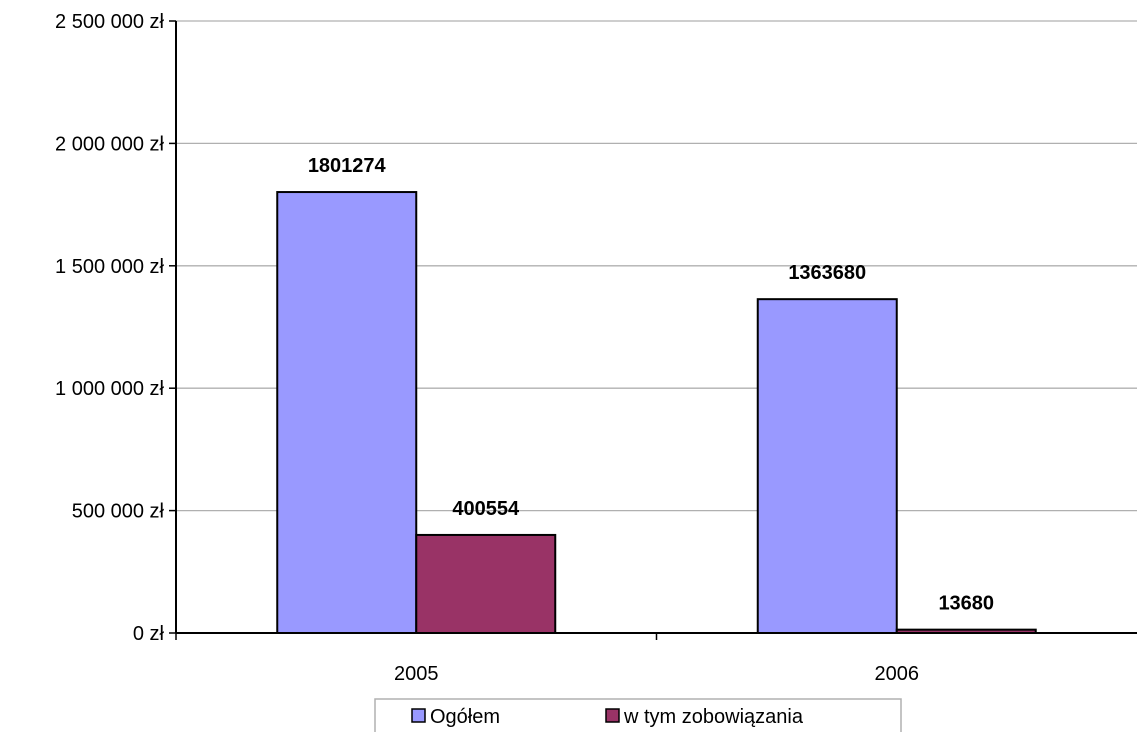 This screenshot has width=1137, height=737. What do you see at coordinates (110, 267) in the screenshot?
I see `y-tick-label: 1 500 000 zł` at bounding box center [110, 267].